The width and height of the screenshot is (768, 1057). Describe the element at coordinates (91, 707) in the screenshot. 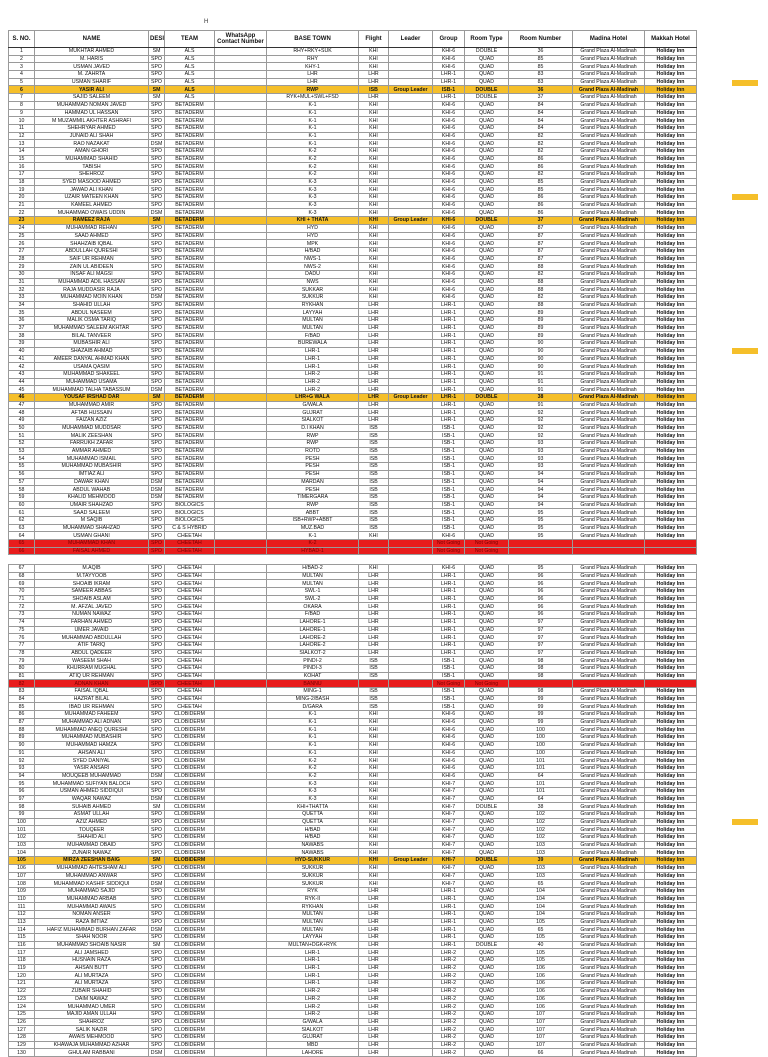

I see `cell-name: IBAD UR REHMAN` at that location.